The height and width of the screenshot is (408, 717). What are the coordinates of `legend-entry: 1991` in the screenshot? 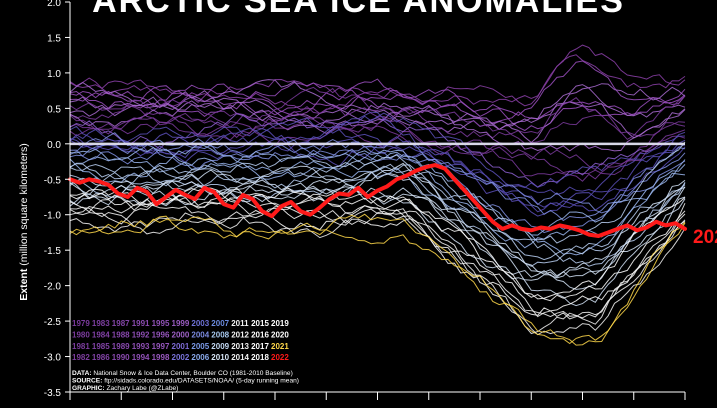 It's located at (141, 323).